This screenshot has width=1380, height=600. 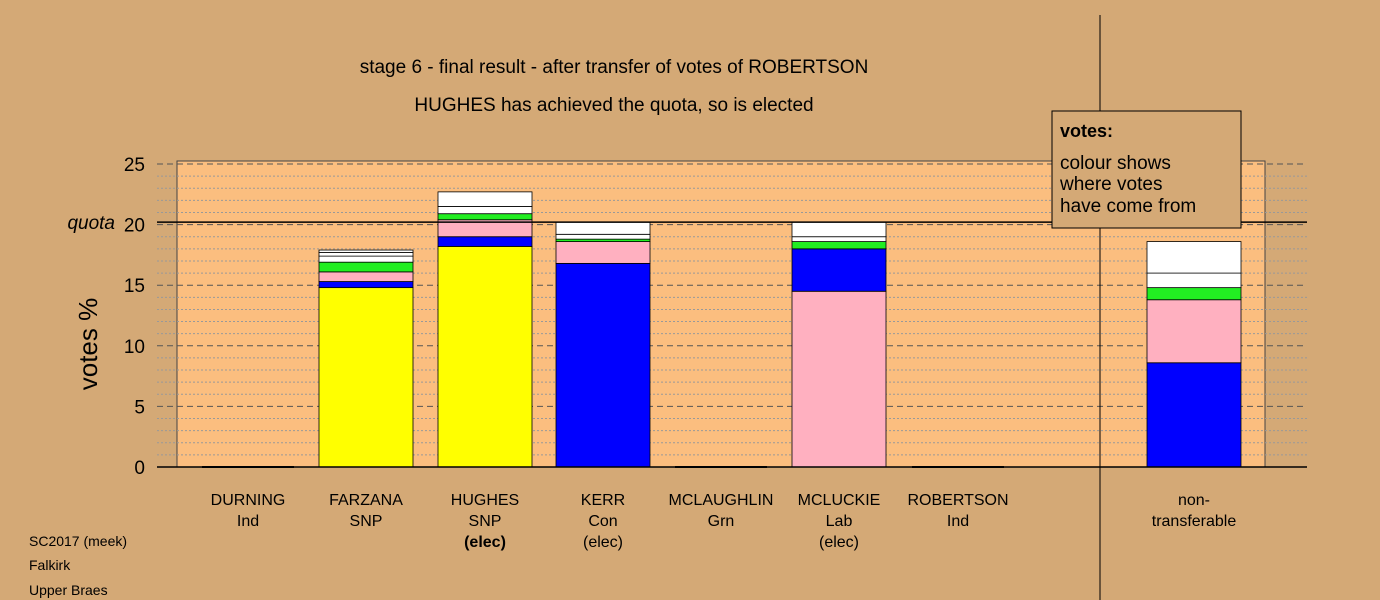 What do you see at coordinates (134, 286) in the screenshot?
I see `y-tick-label: 15` at bounding box center [134, 286].